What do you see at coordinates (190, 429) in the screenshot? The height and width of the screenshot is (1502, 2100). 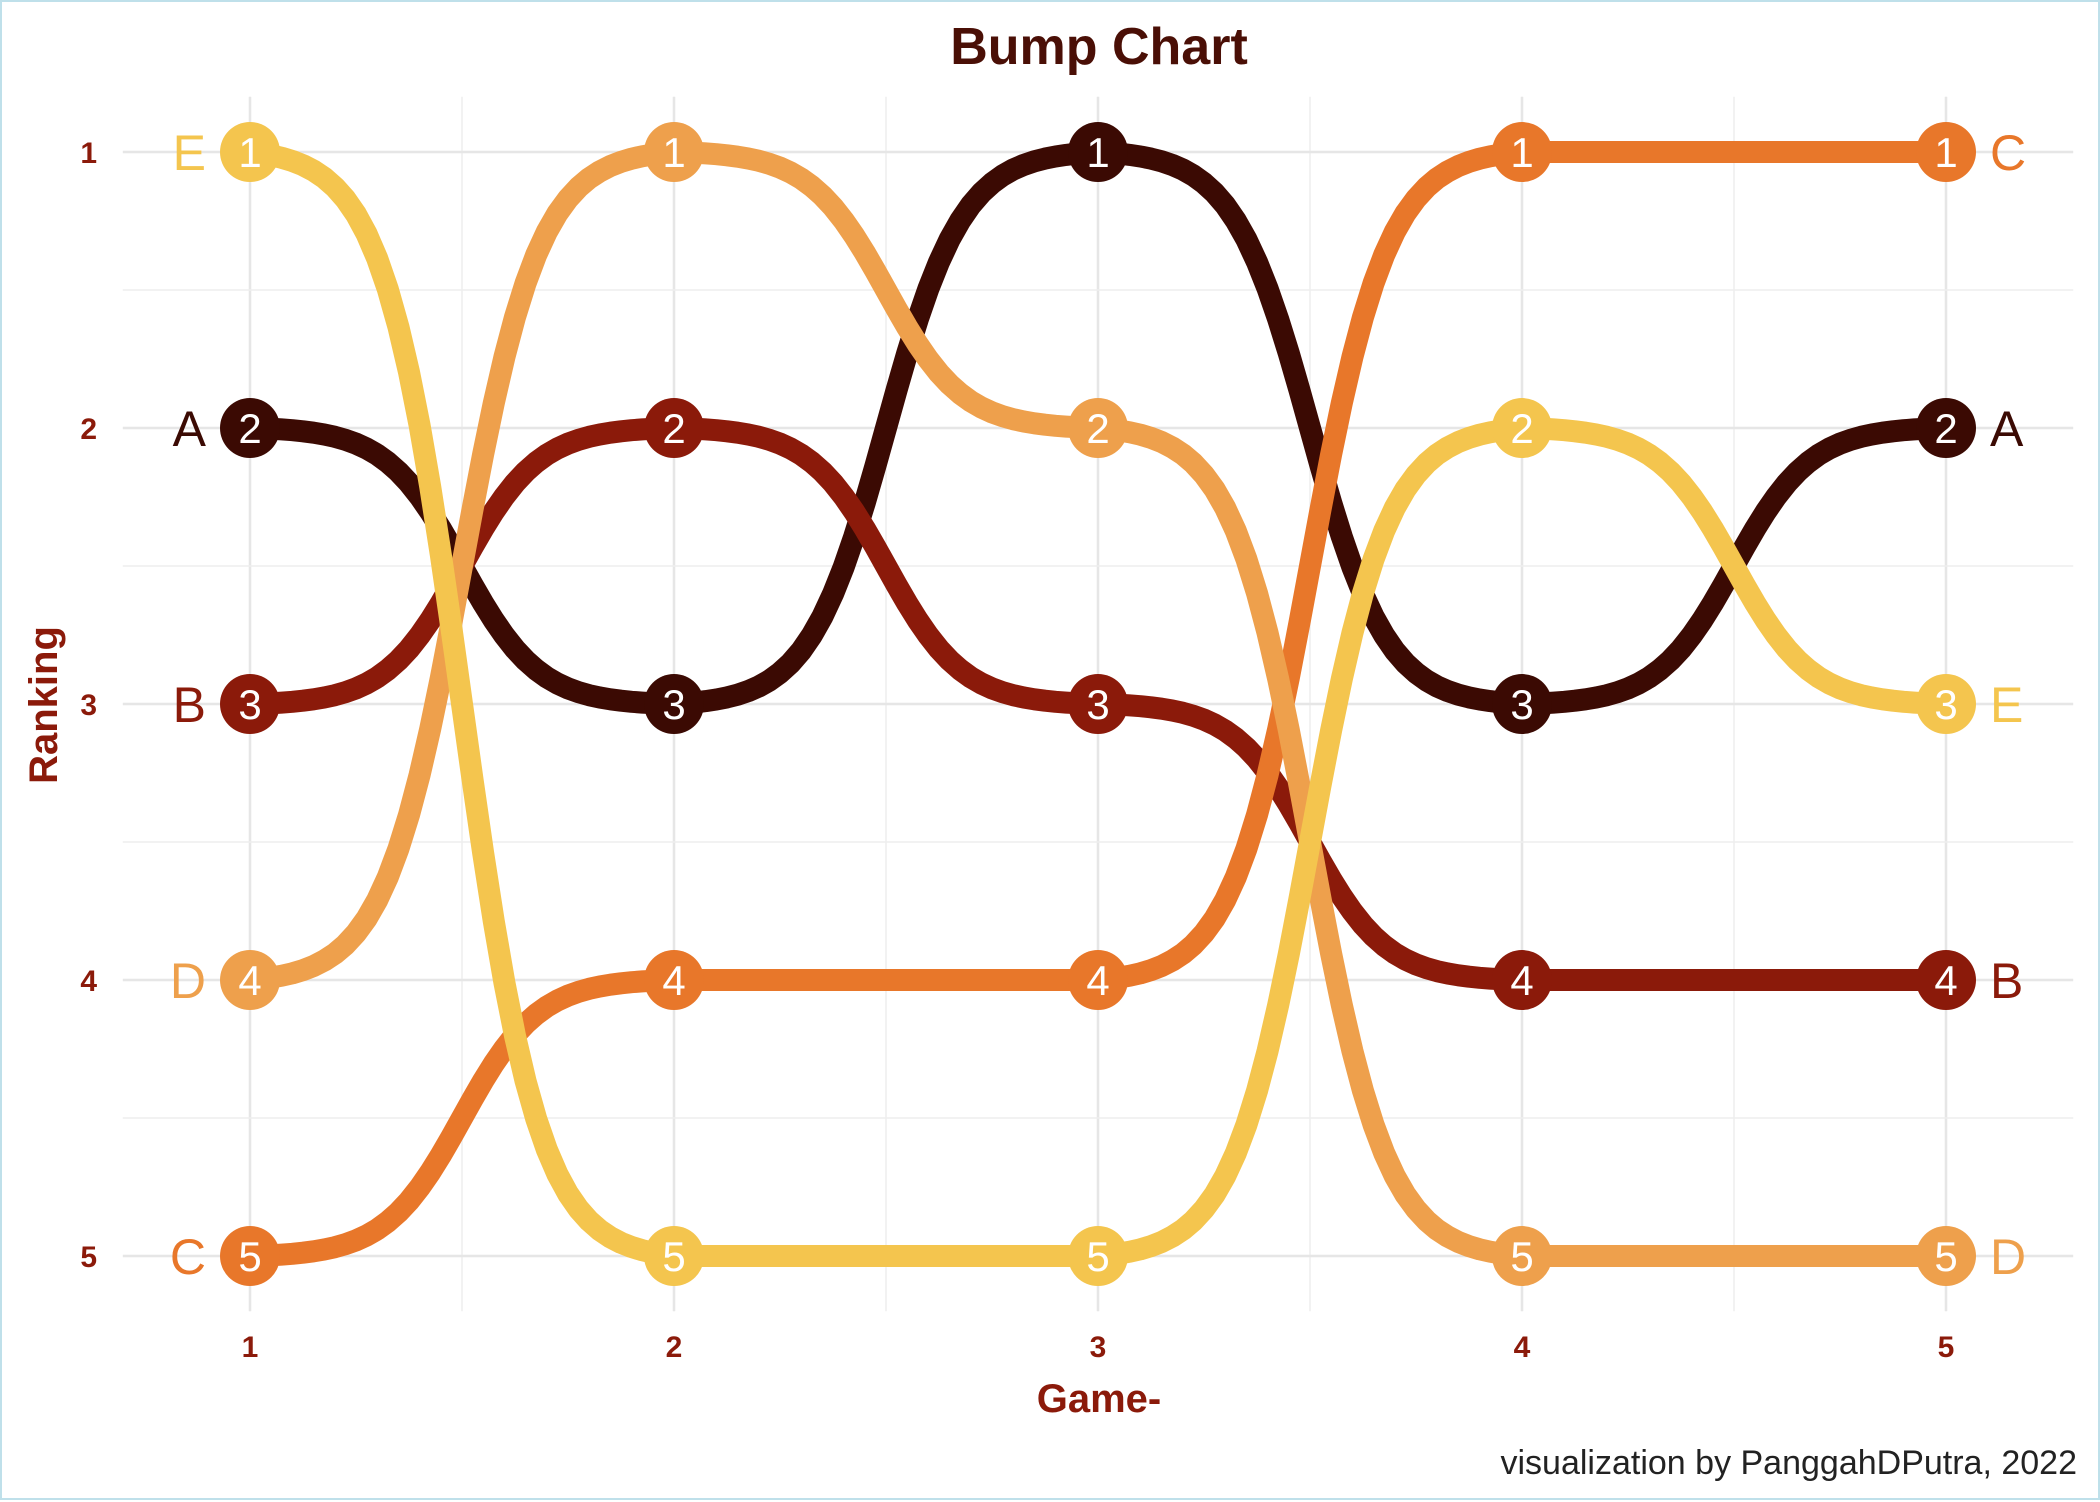 I see `series-start-label-A: A` at bounding box center [190, 429].